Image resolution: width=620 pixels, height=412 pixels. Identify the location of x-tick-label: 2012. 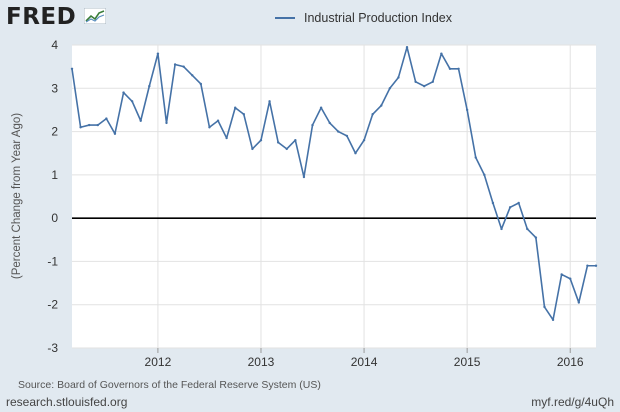
(158, 362).